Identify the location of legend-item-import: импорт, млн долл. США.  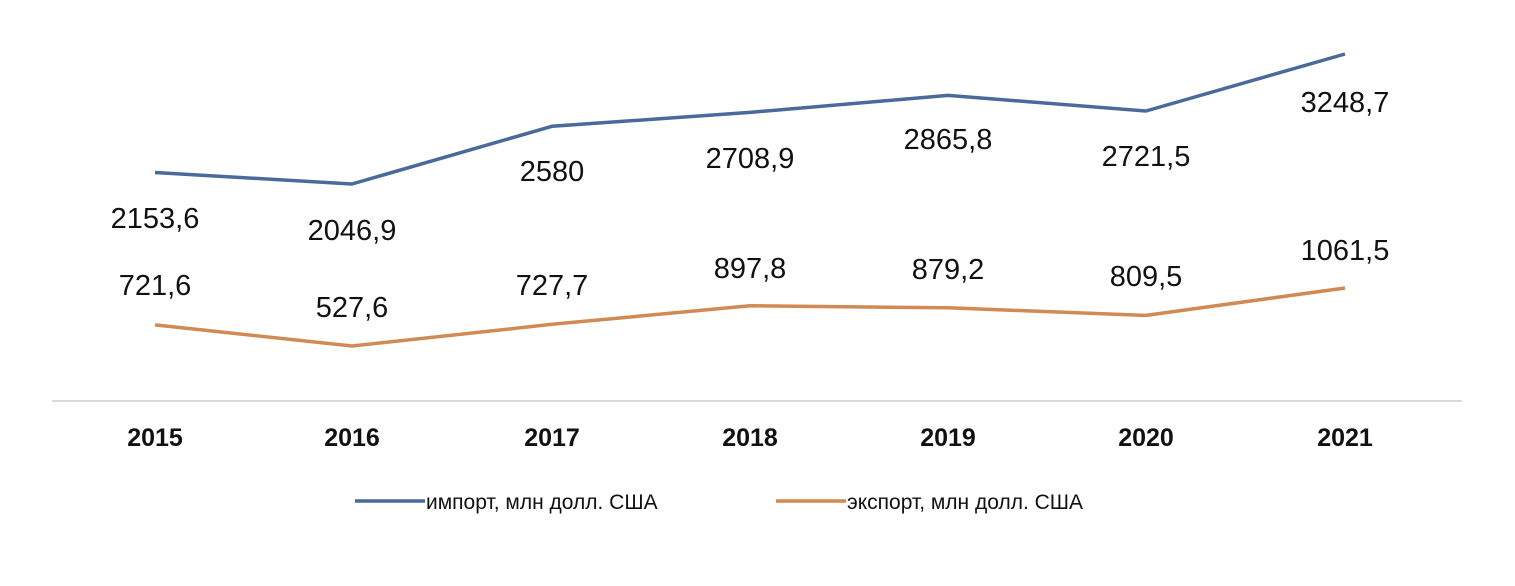
(506, 502).